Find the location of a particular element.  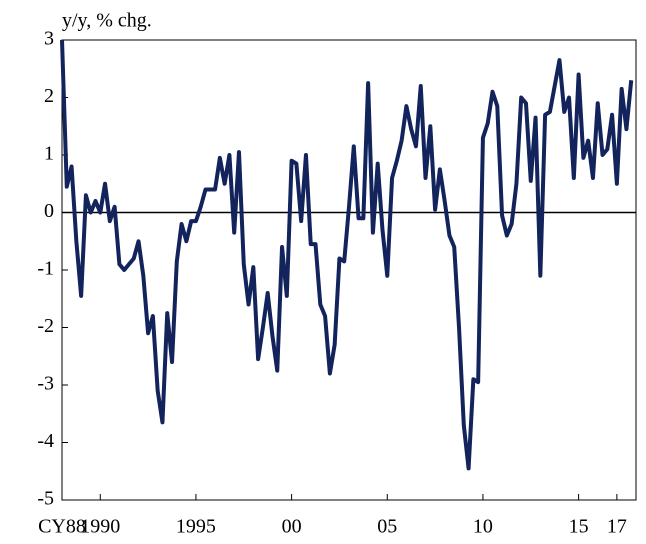

x-tick-label: 15 is located at coordinates (579, 527).